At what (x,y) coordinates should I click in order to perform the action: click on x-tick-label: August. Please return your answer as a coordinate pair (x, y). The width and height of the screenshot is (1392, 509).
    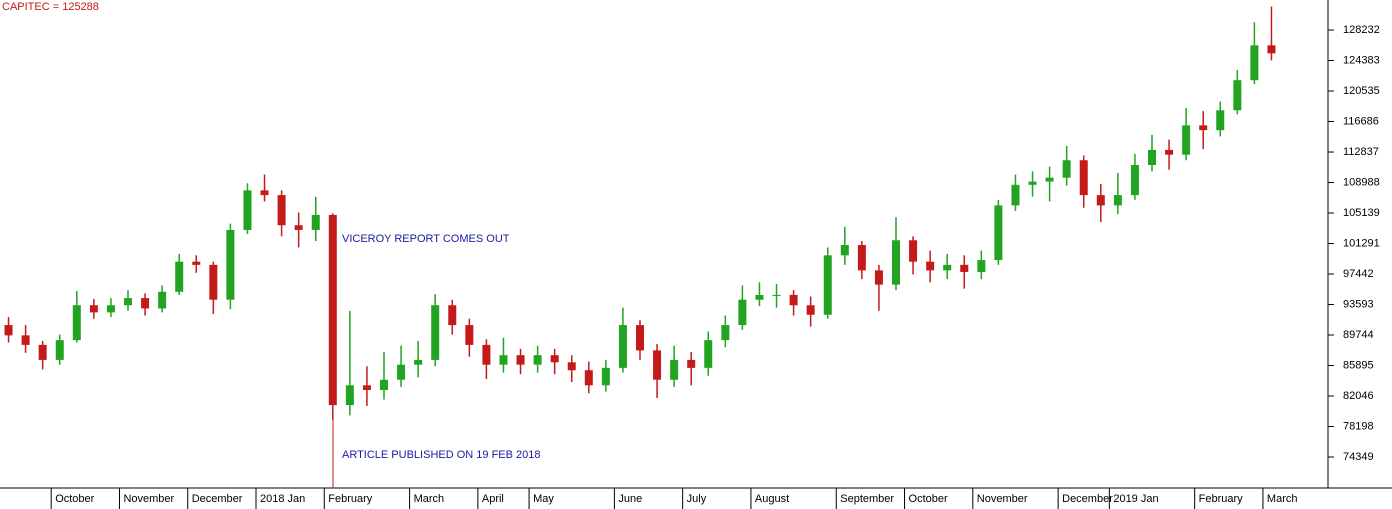
    Looking at the image, I should click on (772, 499).